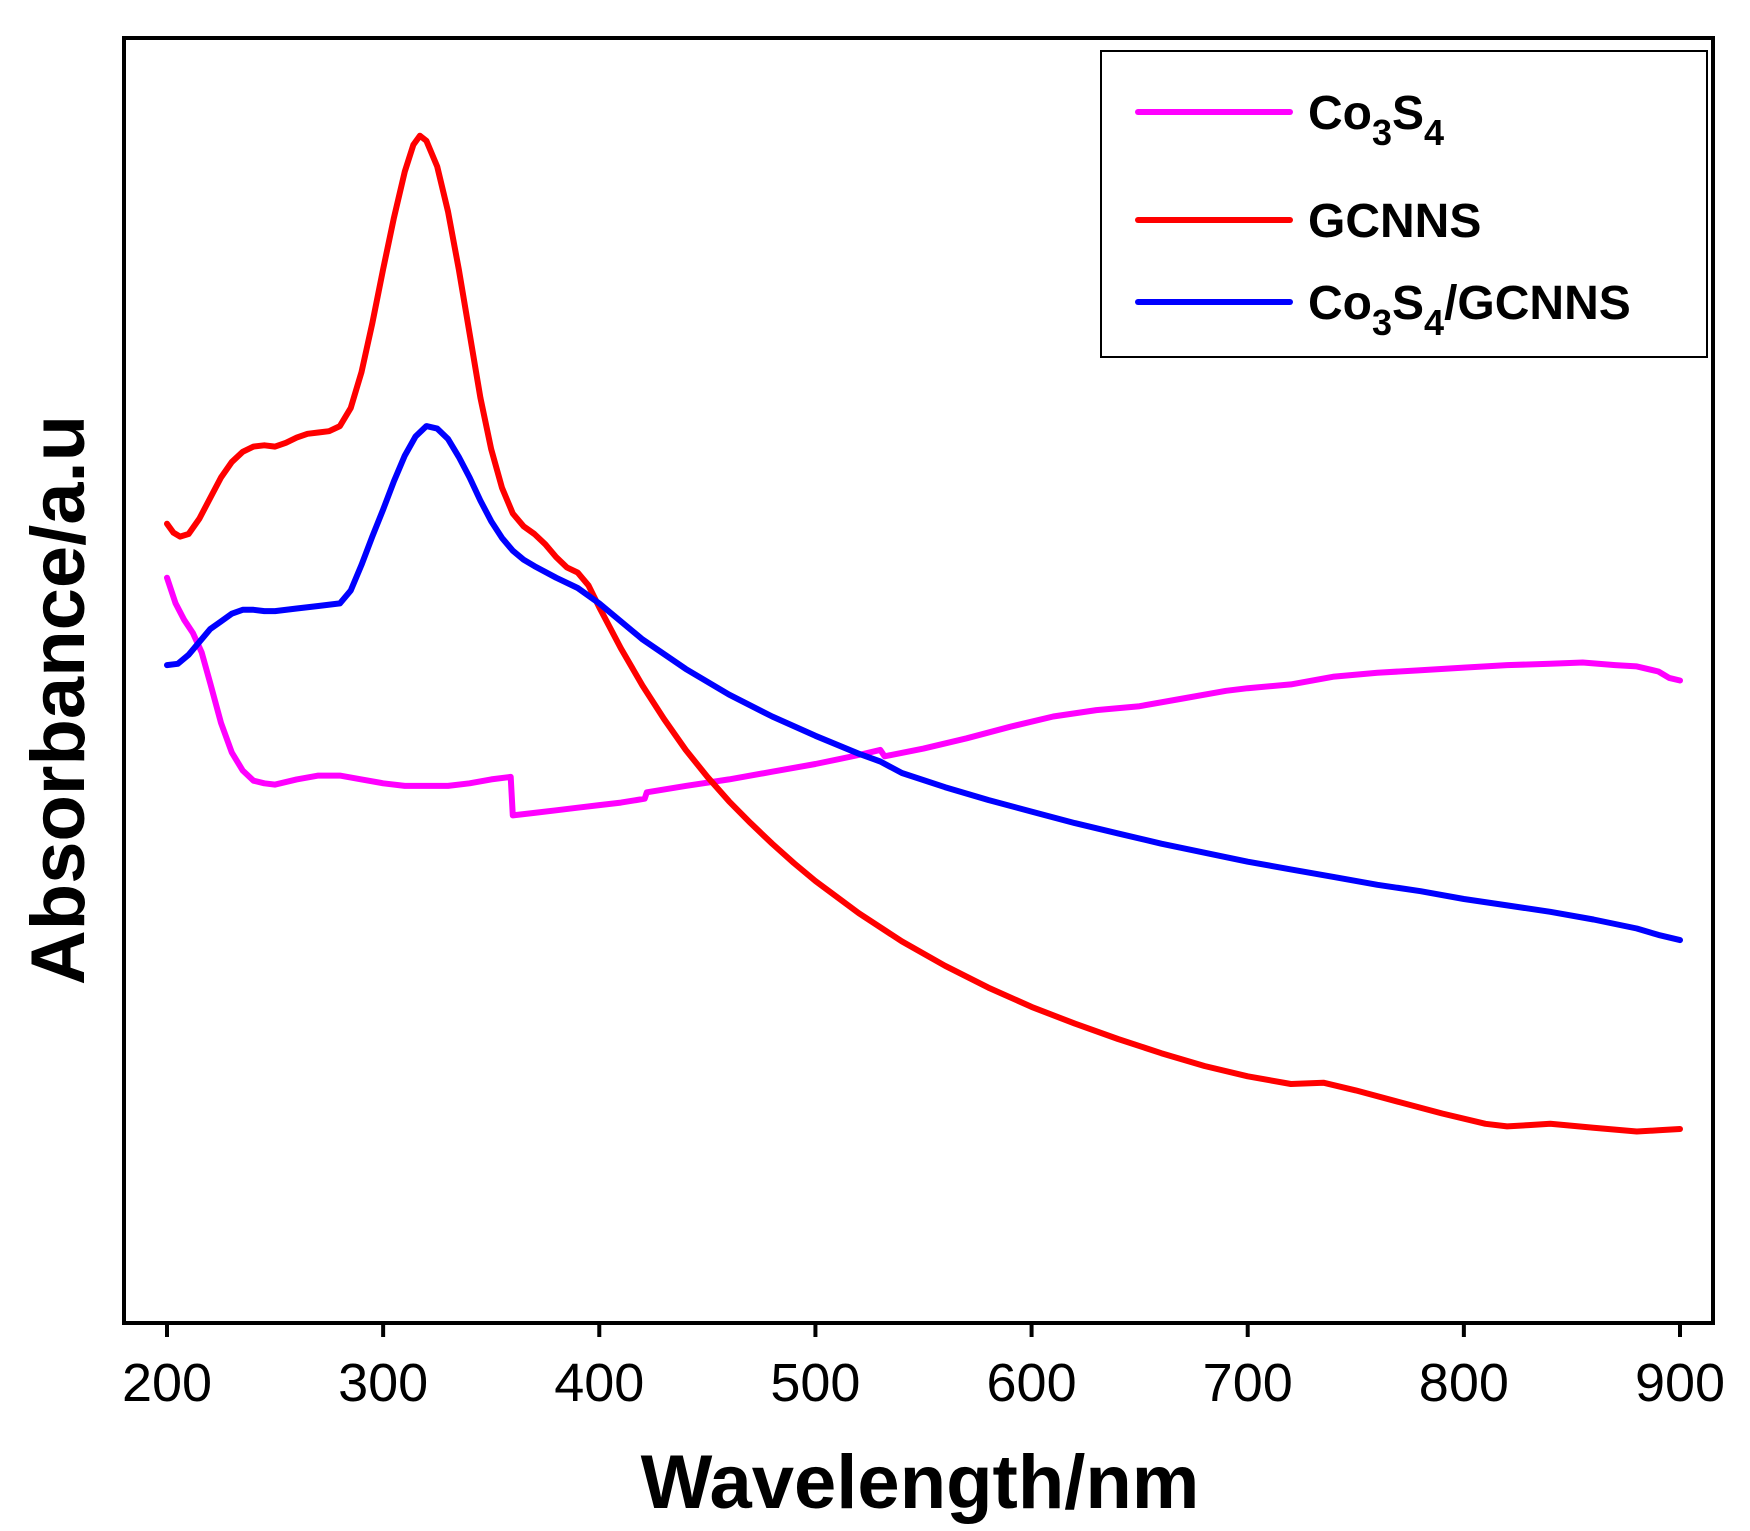  I want to click on legend-label-0: Co3S4, so click(1376, 120).